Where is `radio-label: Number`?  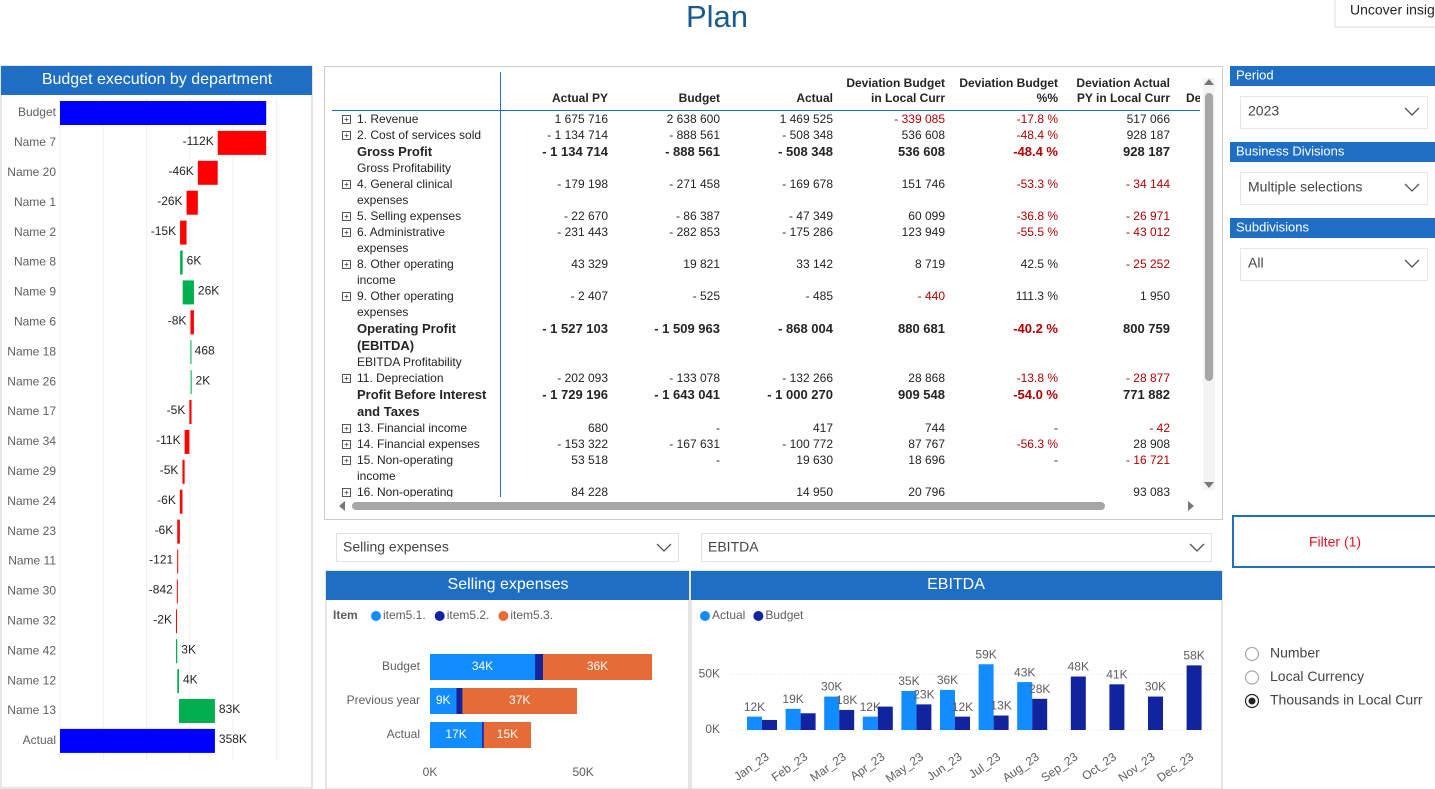 radio-label: Number is located at coordinates (1295, 653).